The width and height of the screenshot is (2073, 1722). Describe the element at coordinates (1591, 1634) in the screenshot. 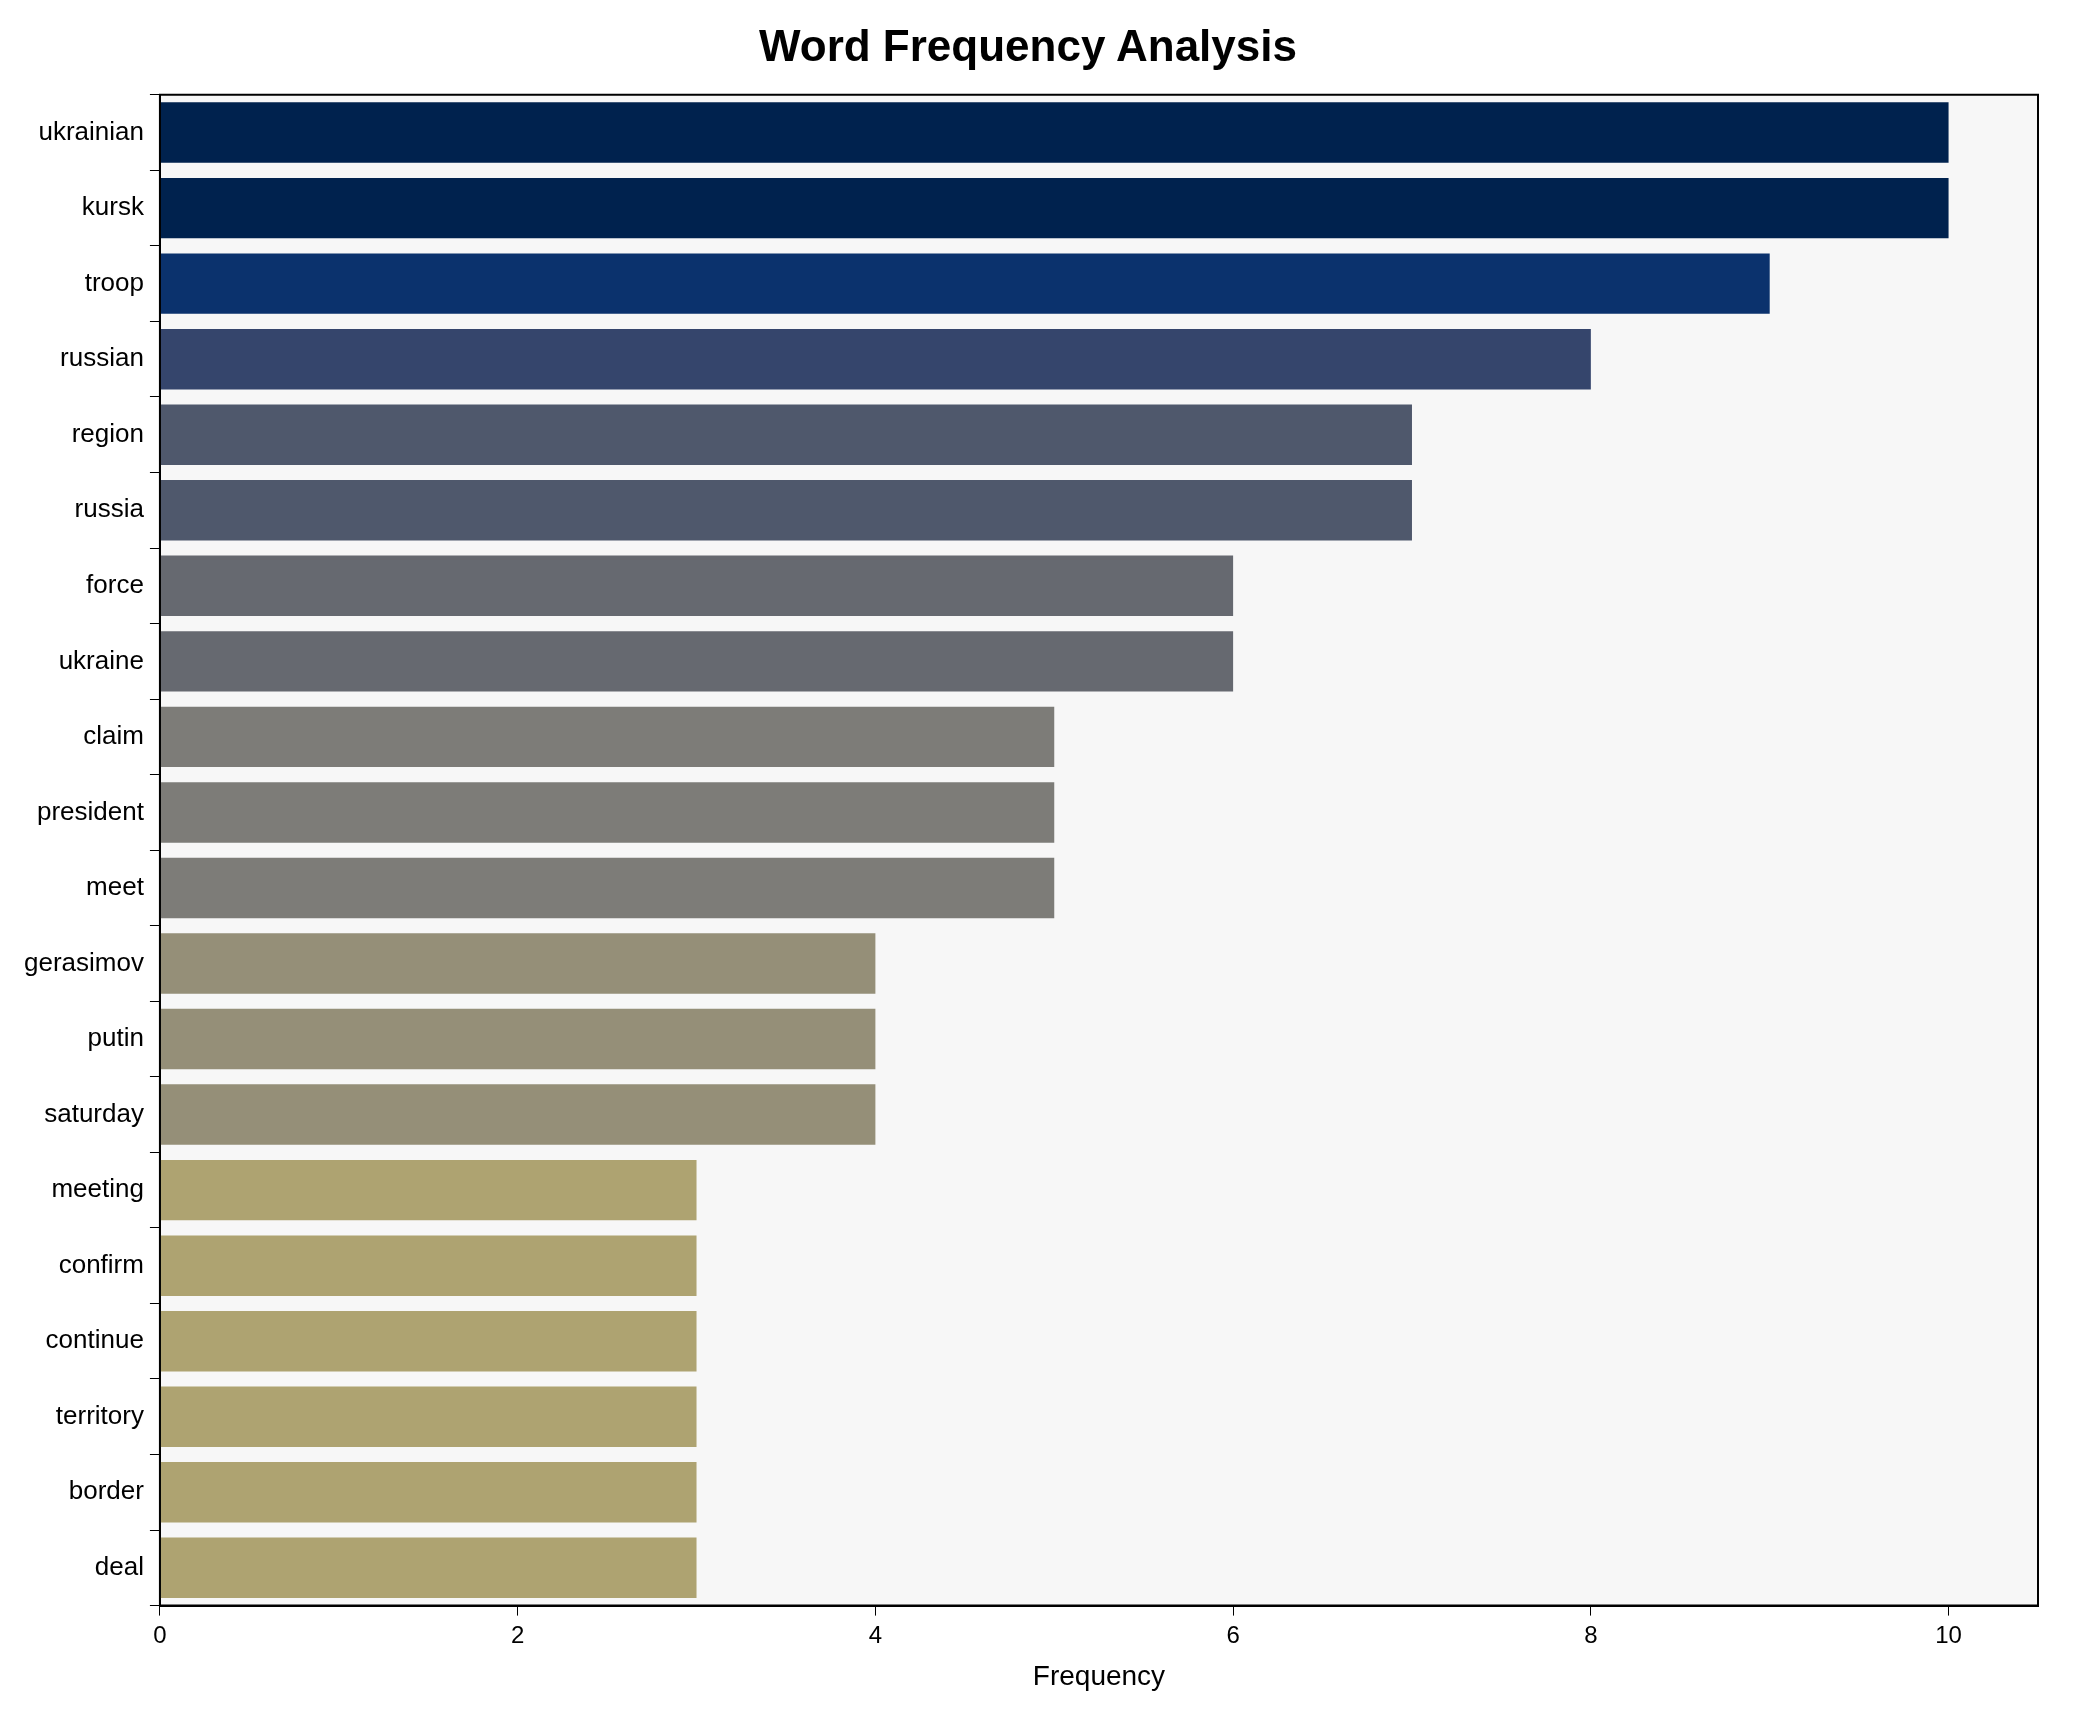

I see `x-tick-label: 8` at that location.